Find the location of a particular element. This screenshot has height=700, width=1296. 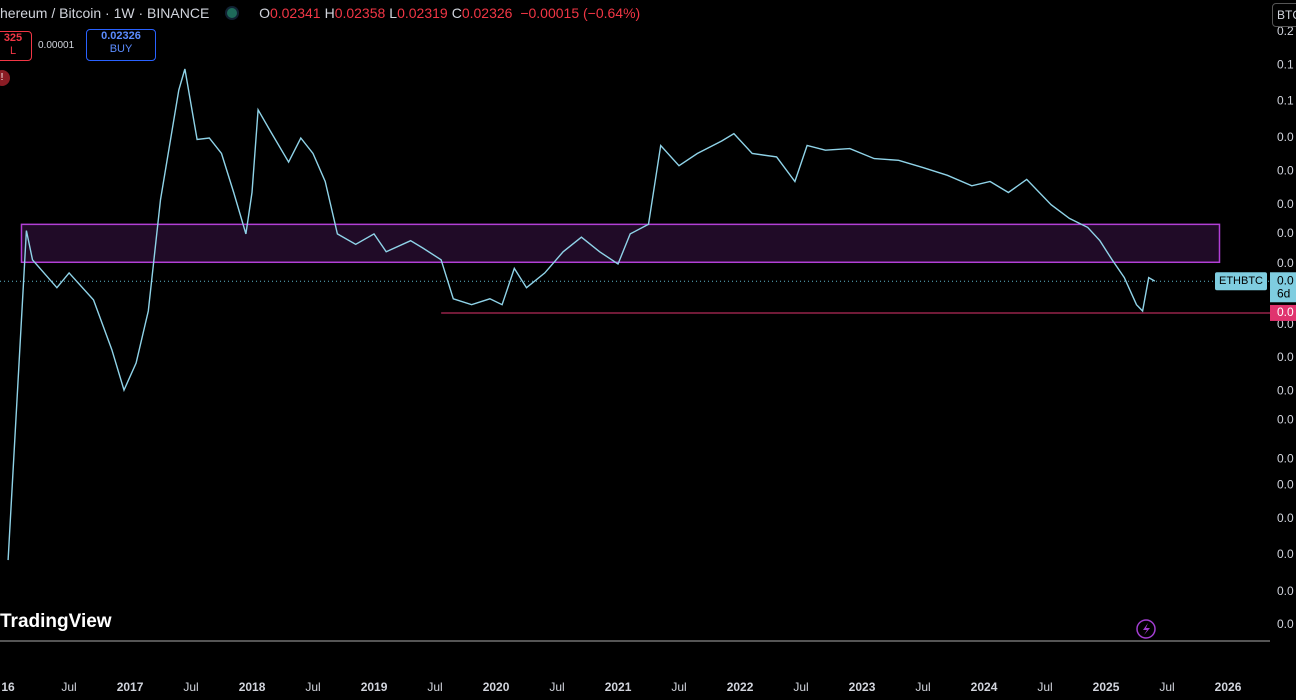

sell-button: 325 L is located at coordinates (16, 46).